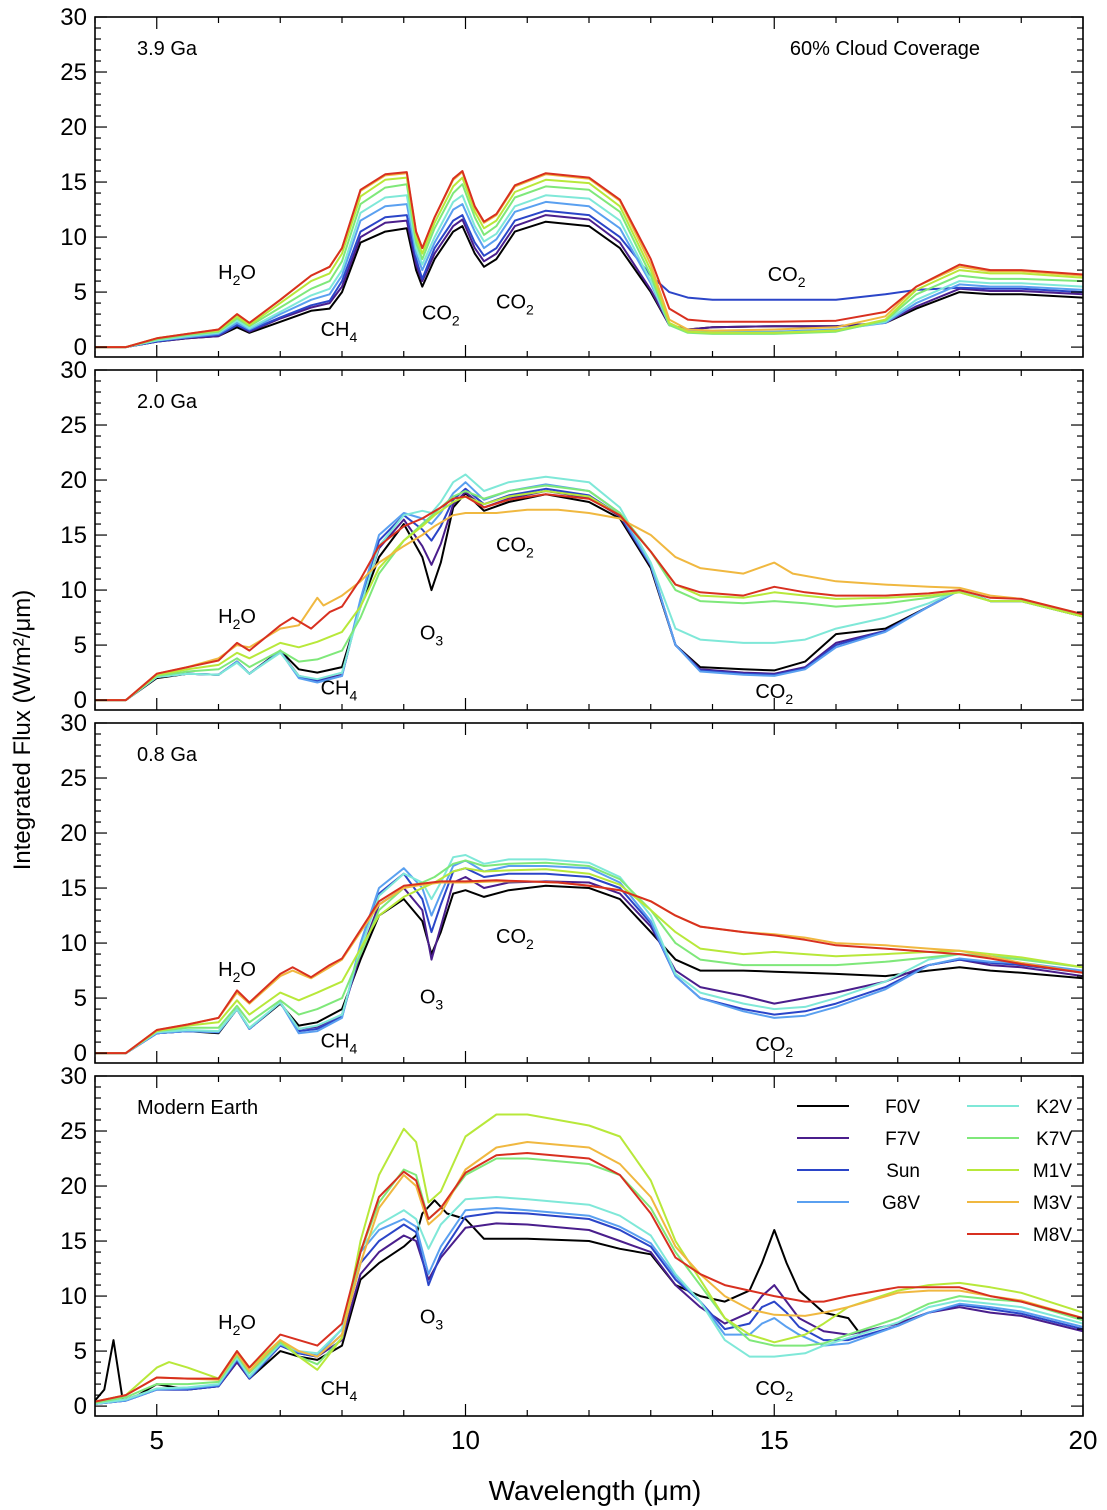  Describe the element at coordinates (901, 1203) in the screenshot. I see `legend-label: G8V` at that location.